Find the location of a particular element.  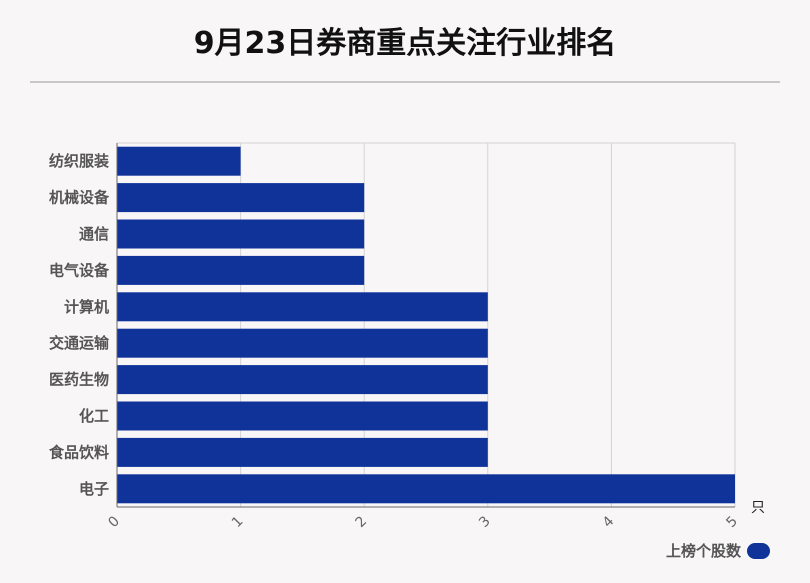

x-tick-label: 5 is located at coordinates (732, 522).